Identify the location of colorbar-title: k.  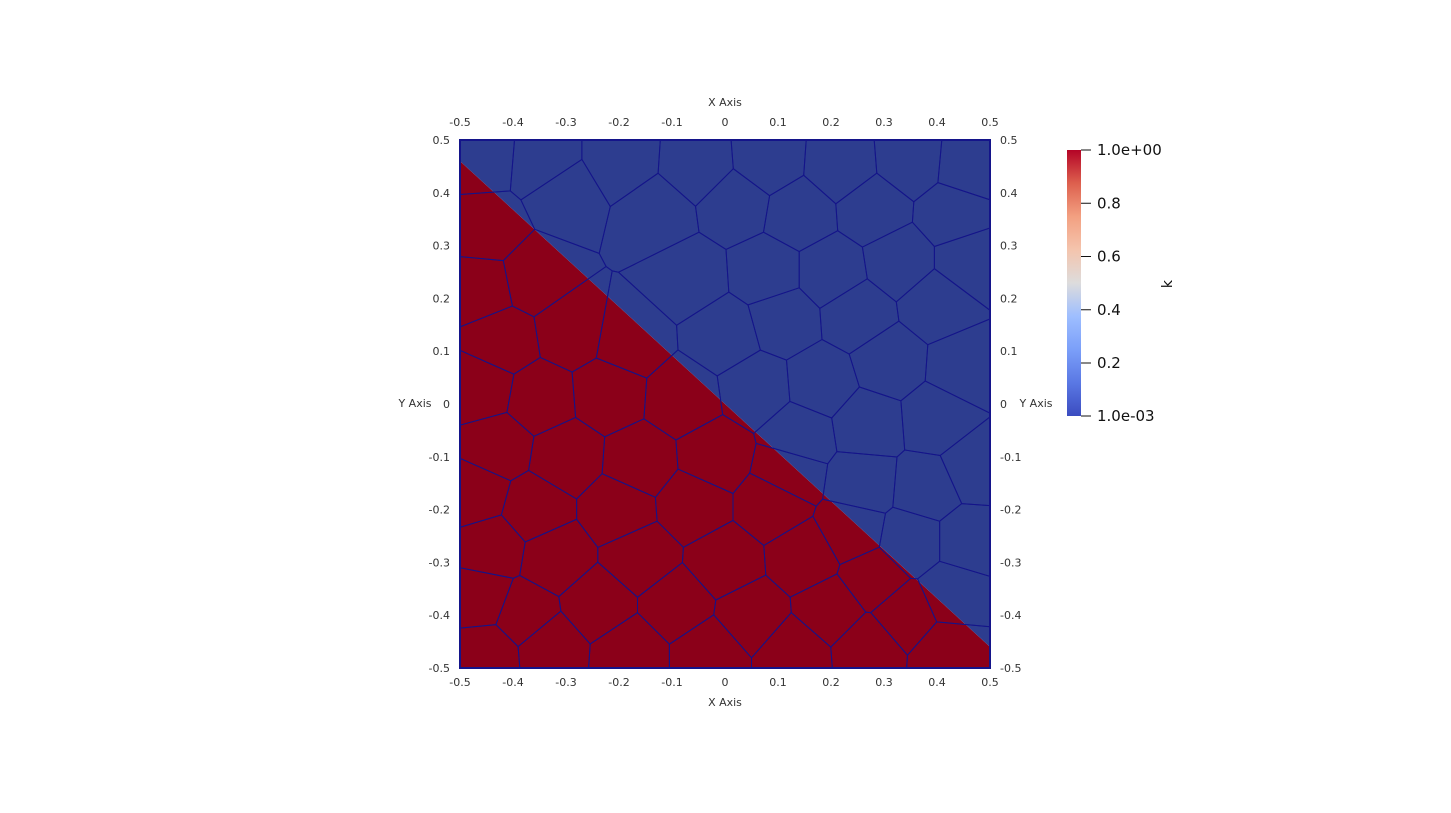
(1168, 283).